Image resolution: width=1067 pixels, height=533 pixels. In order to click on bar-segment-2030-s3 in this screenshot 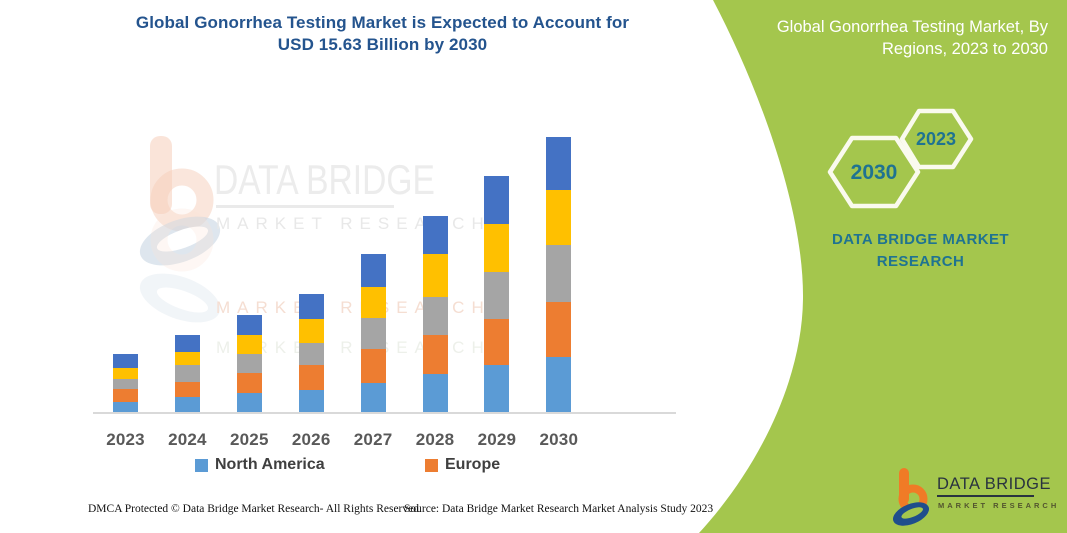, I will do `click(559, 273)`.